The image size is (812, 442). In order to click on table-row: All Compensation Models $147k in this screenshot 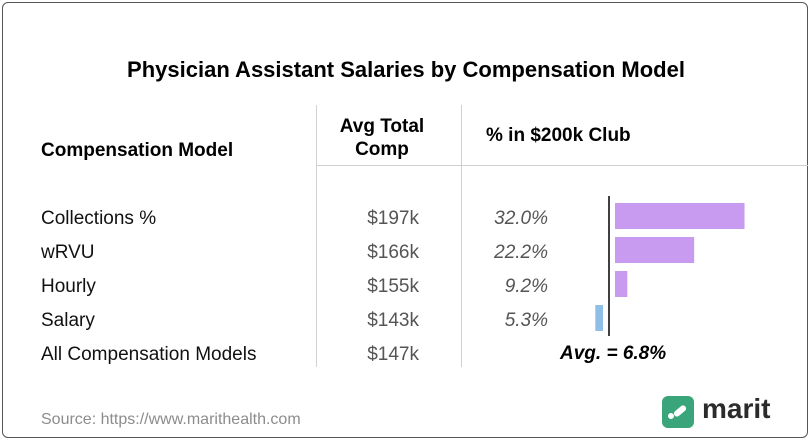, I will do `click(406, 355)`.